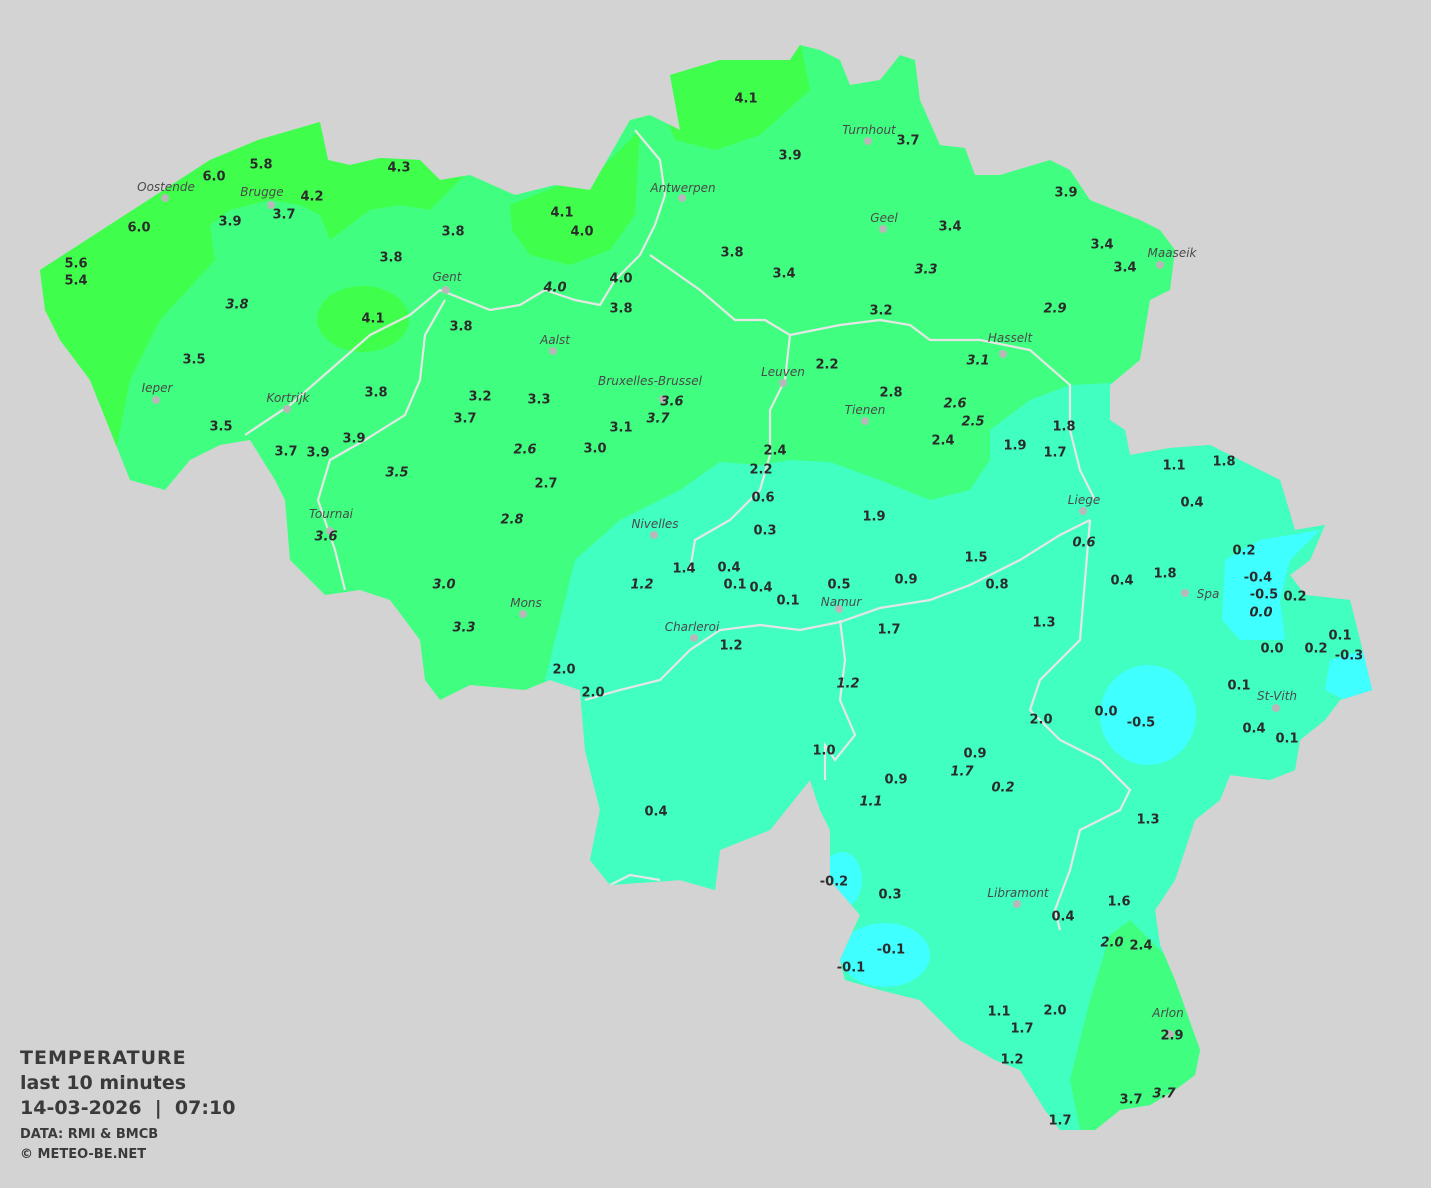  I want to click on city-tournai: Tournai, so click(331, 521).